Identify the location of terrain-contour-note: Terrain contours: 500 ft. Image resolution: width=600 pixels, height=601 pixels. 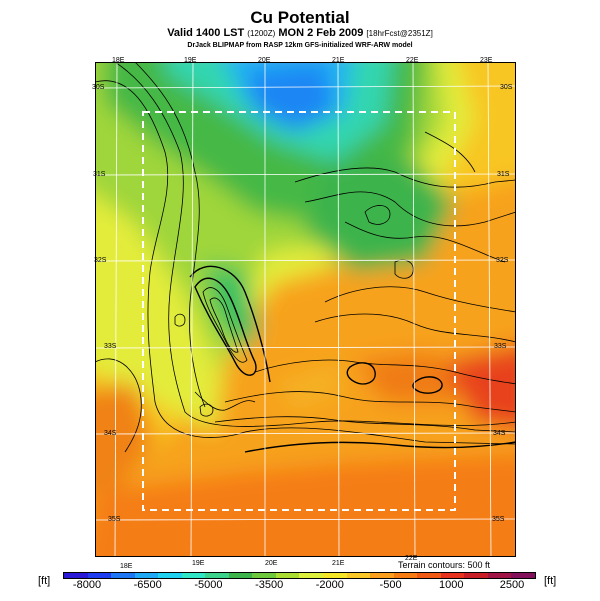
(444, 565).